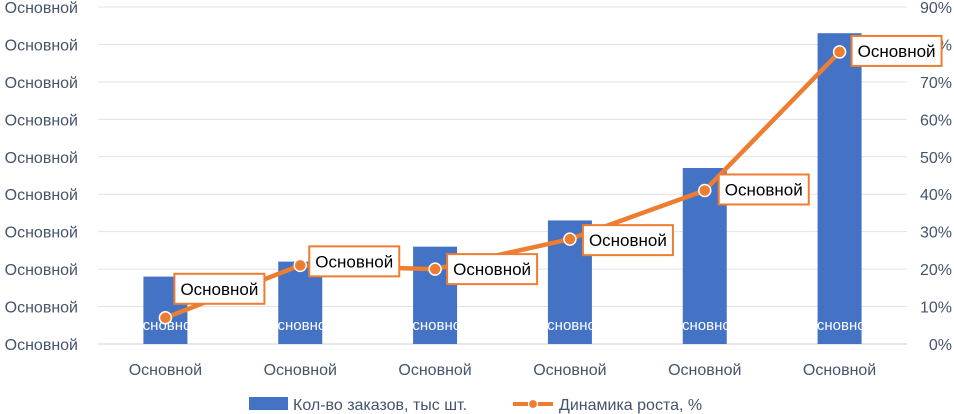 The image size is (954, 414). What do you see at coordinates (839, 188) in the screenshot?
I see `bar` at bounding box center [839, 188].